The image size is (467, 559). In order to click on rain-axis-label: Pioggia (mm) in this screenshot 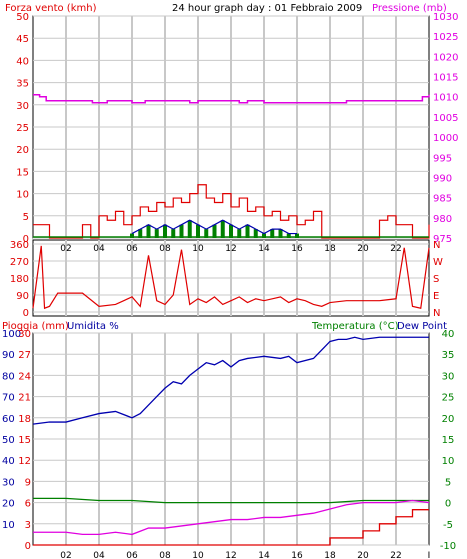, I will do `click(35, 326)`.